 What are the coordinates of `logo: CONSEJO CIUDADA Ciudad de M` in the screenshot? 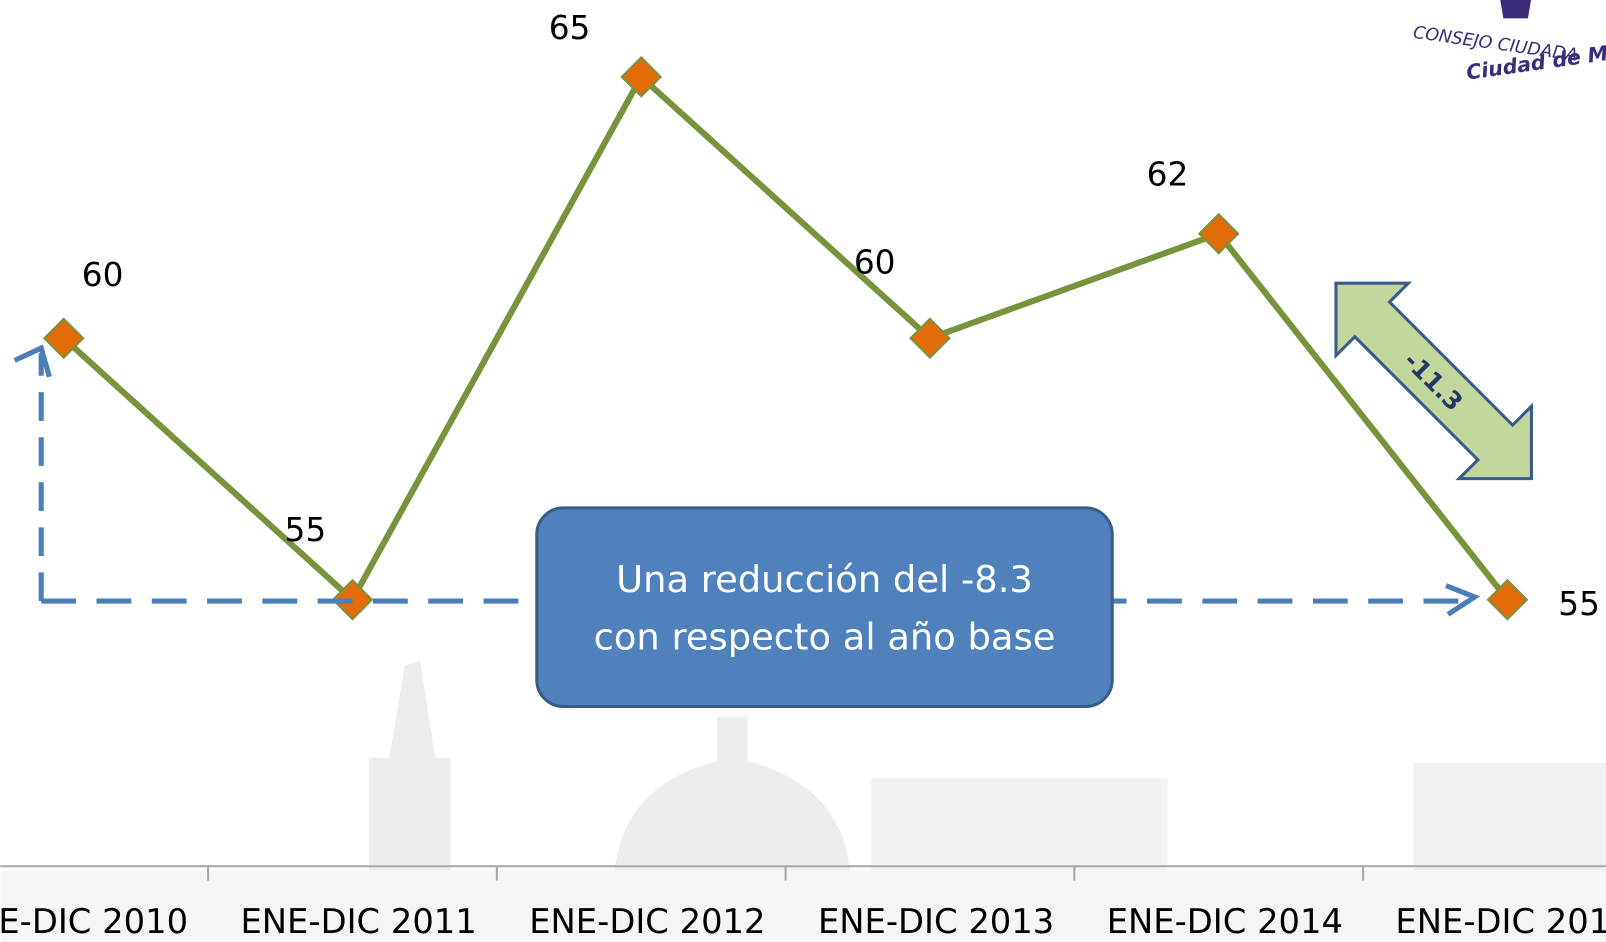 It's located at (1509, 42).